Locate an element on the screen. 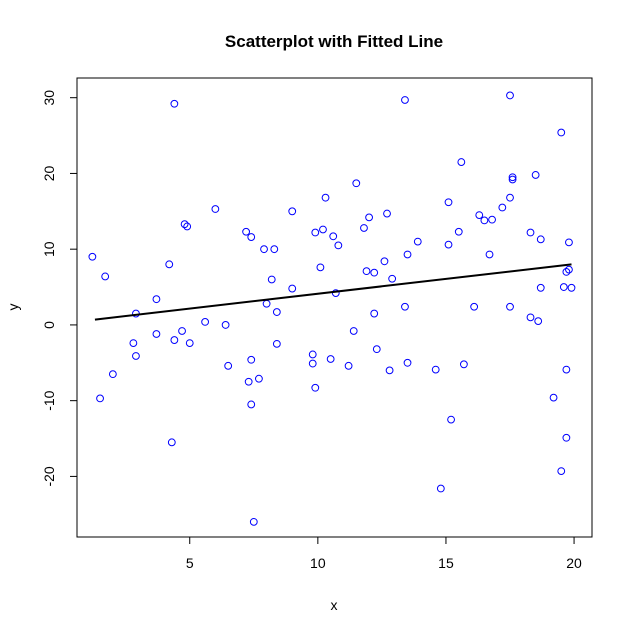  x-tick-label: 5 is located at coordinates (190, 563).